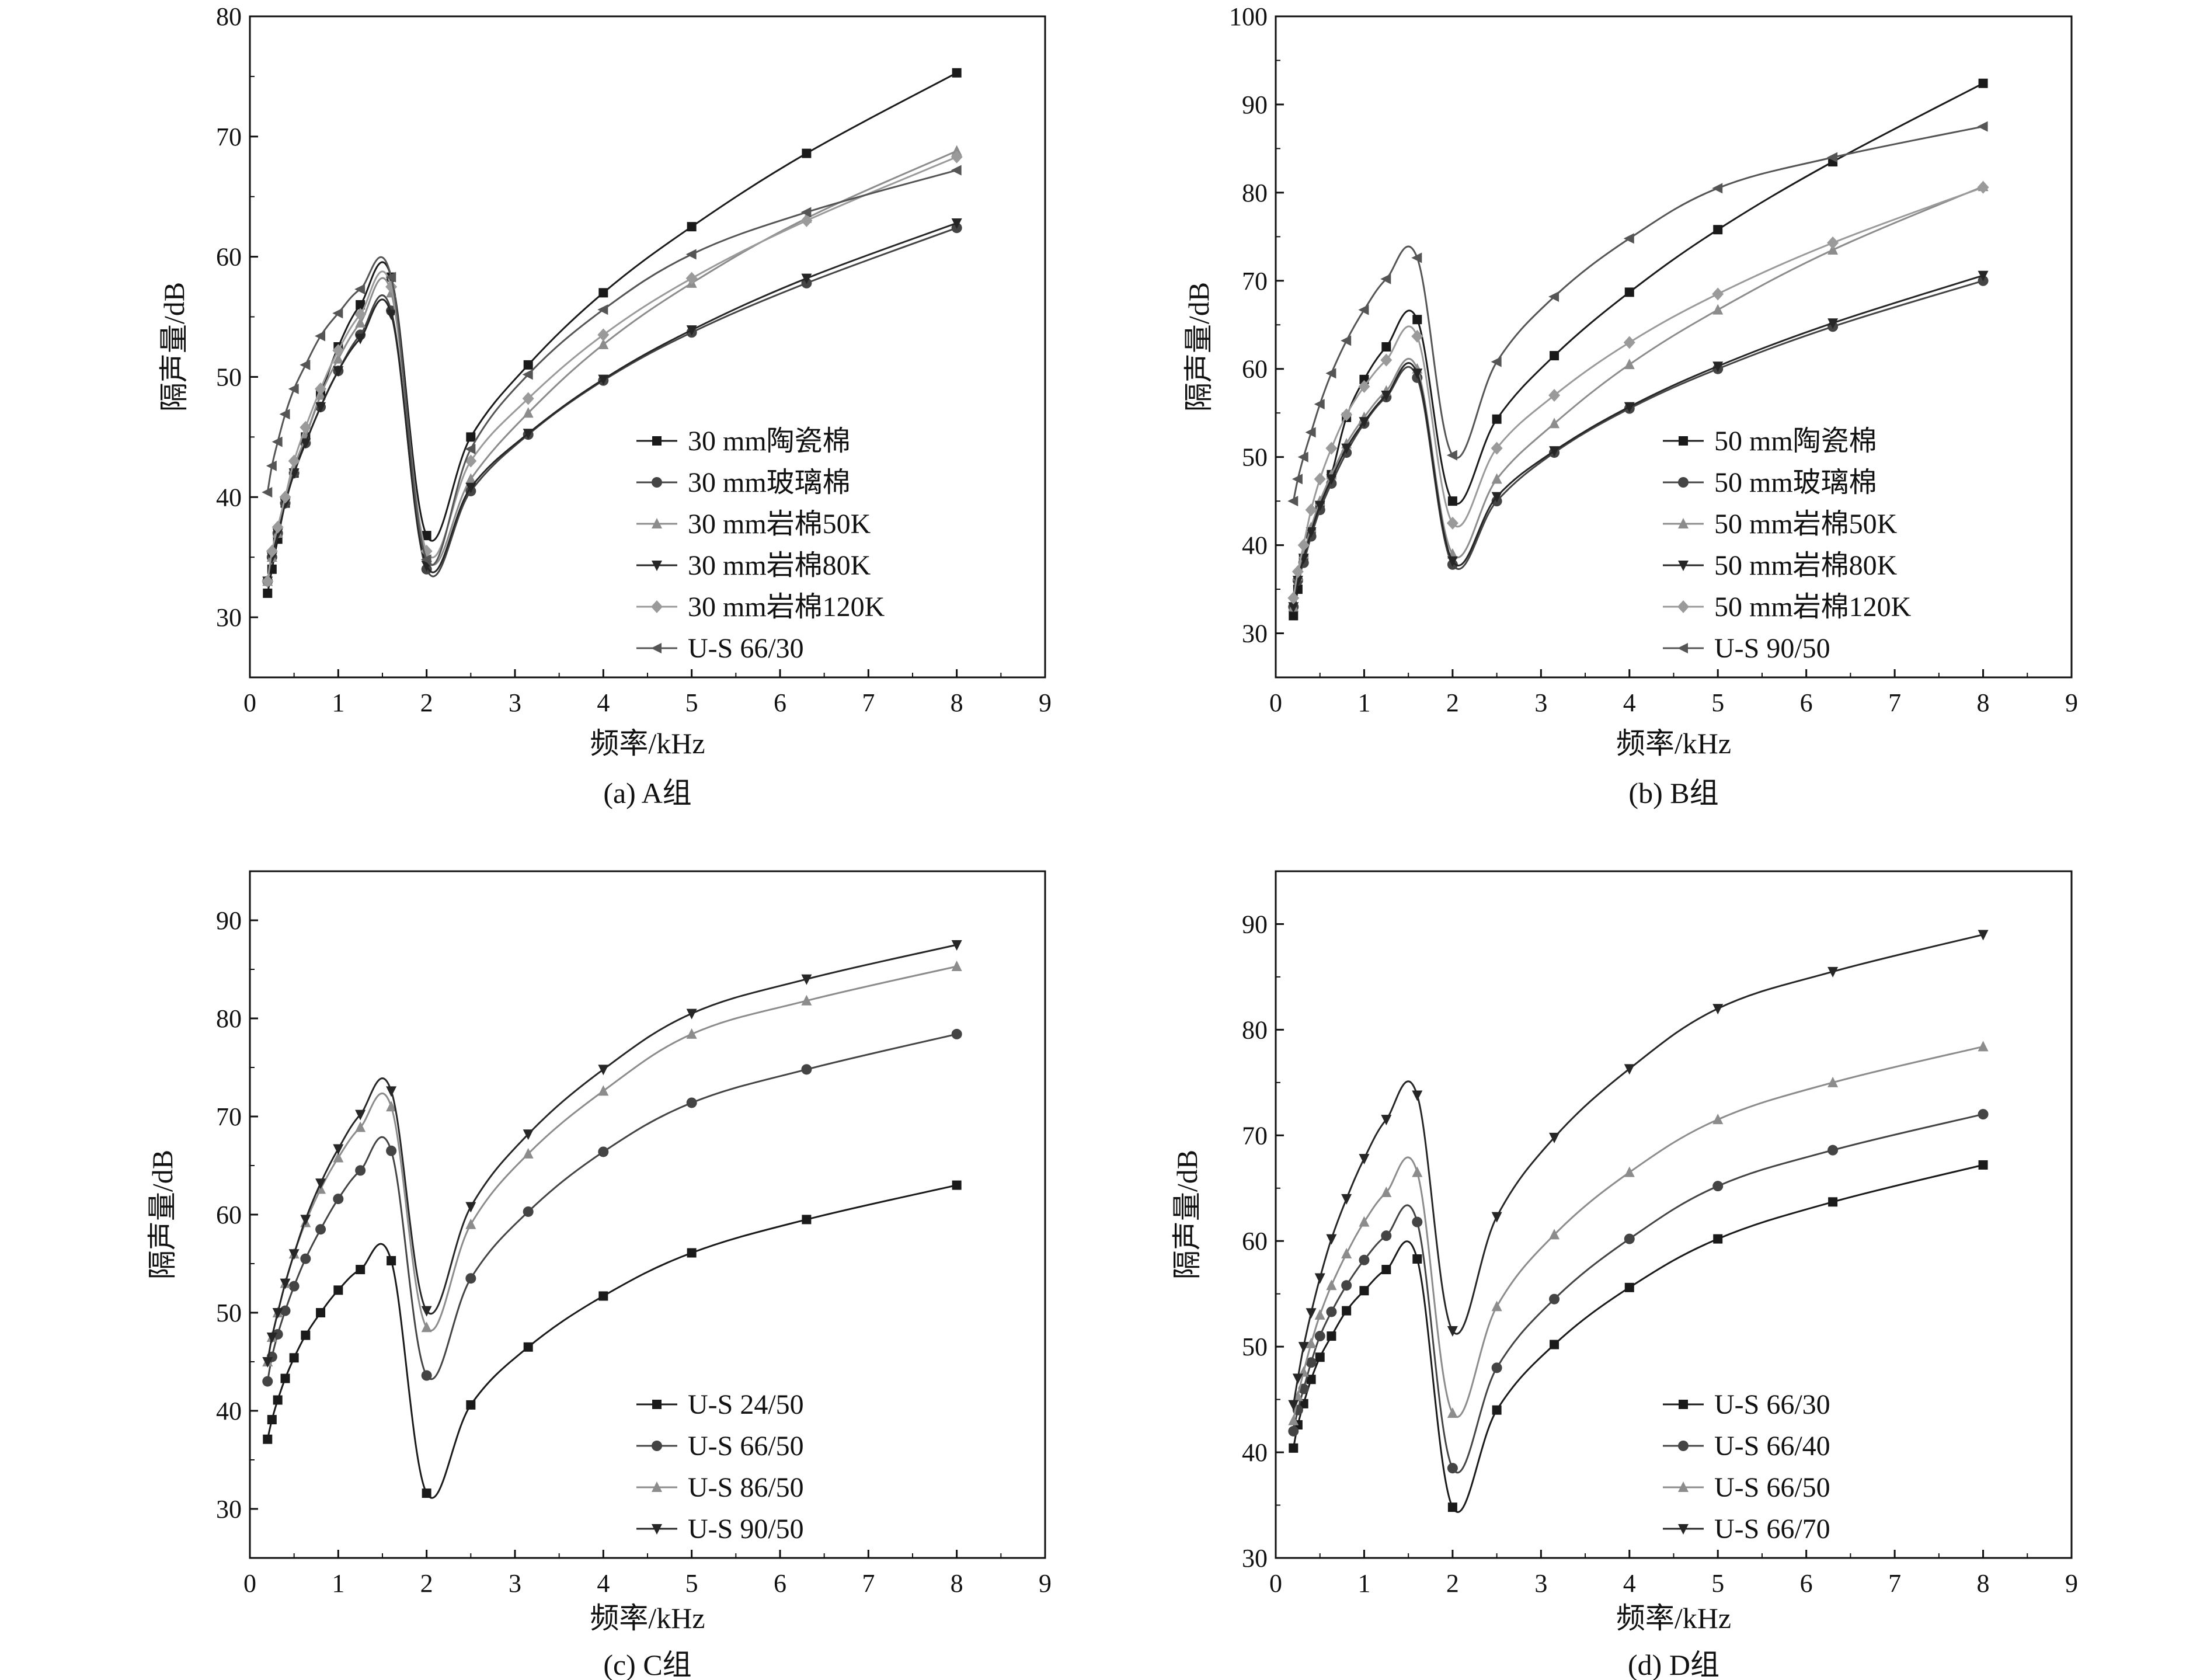 This screenshot has width=2207, height=1680. What do you see at coordinates (1772, 648) in the screenshot?
I see `legend-label: U-S 90/50` at bounding box center [1772, 648].